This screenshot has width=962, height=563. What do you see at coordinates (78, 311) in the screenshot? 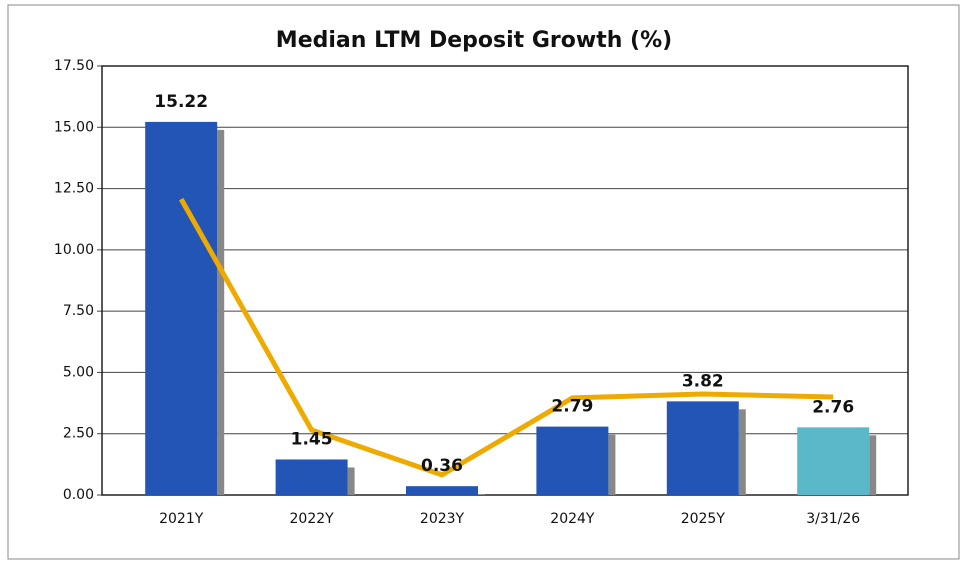
I see `y-tick-label: 7.50` at bounding box center [78, 311].